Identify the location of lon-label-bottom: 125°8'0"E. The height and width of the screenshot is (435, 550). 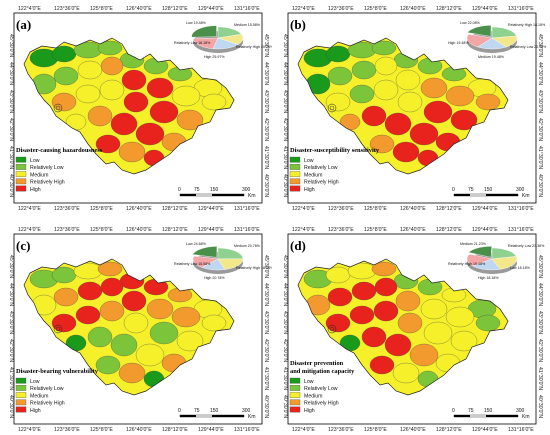
(101, 209).